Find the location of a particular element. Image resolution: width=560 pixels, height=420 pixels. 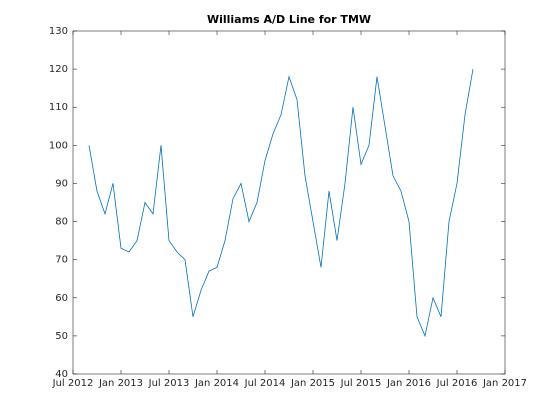

y-tick-label: 90 is located at coordinates (61, 183).